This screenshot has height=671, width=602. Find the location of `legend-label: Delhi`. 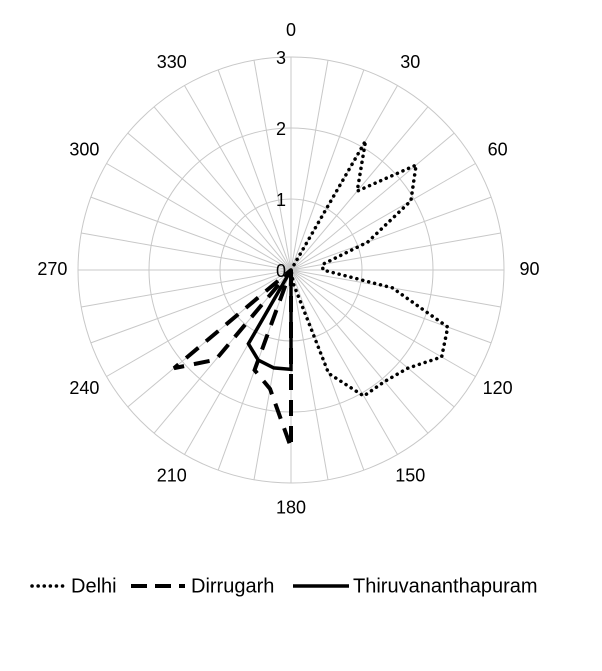

legend-label: Delhi is located at coordinates (94, 586).